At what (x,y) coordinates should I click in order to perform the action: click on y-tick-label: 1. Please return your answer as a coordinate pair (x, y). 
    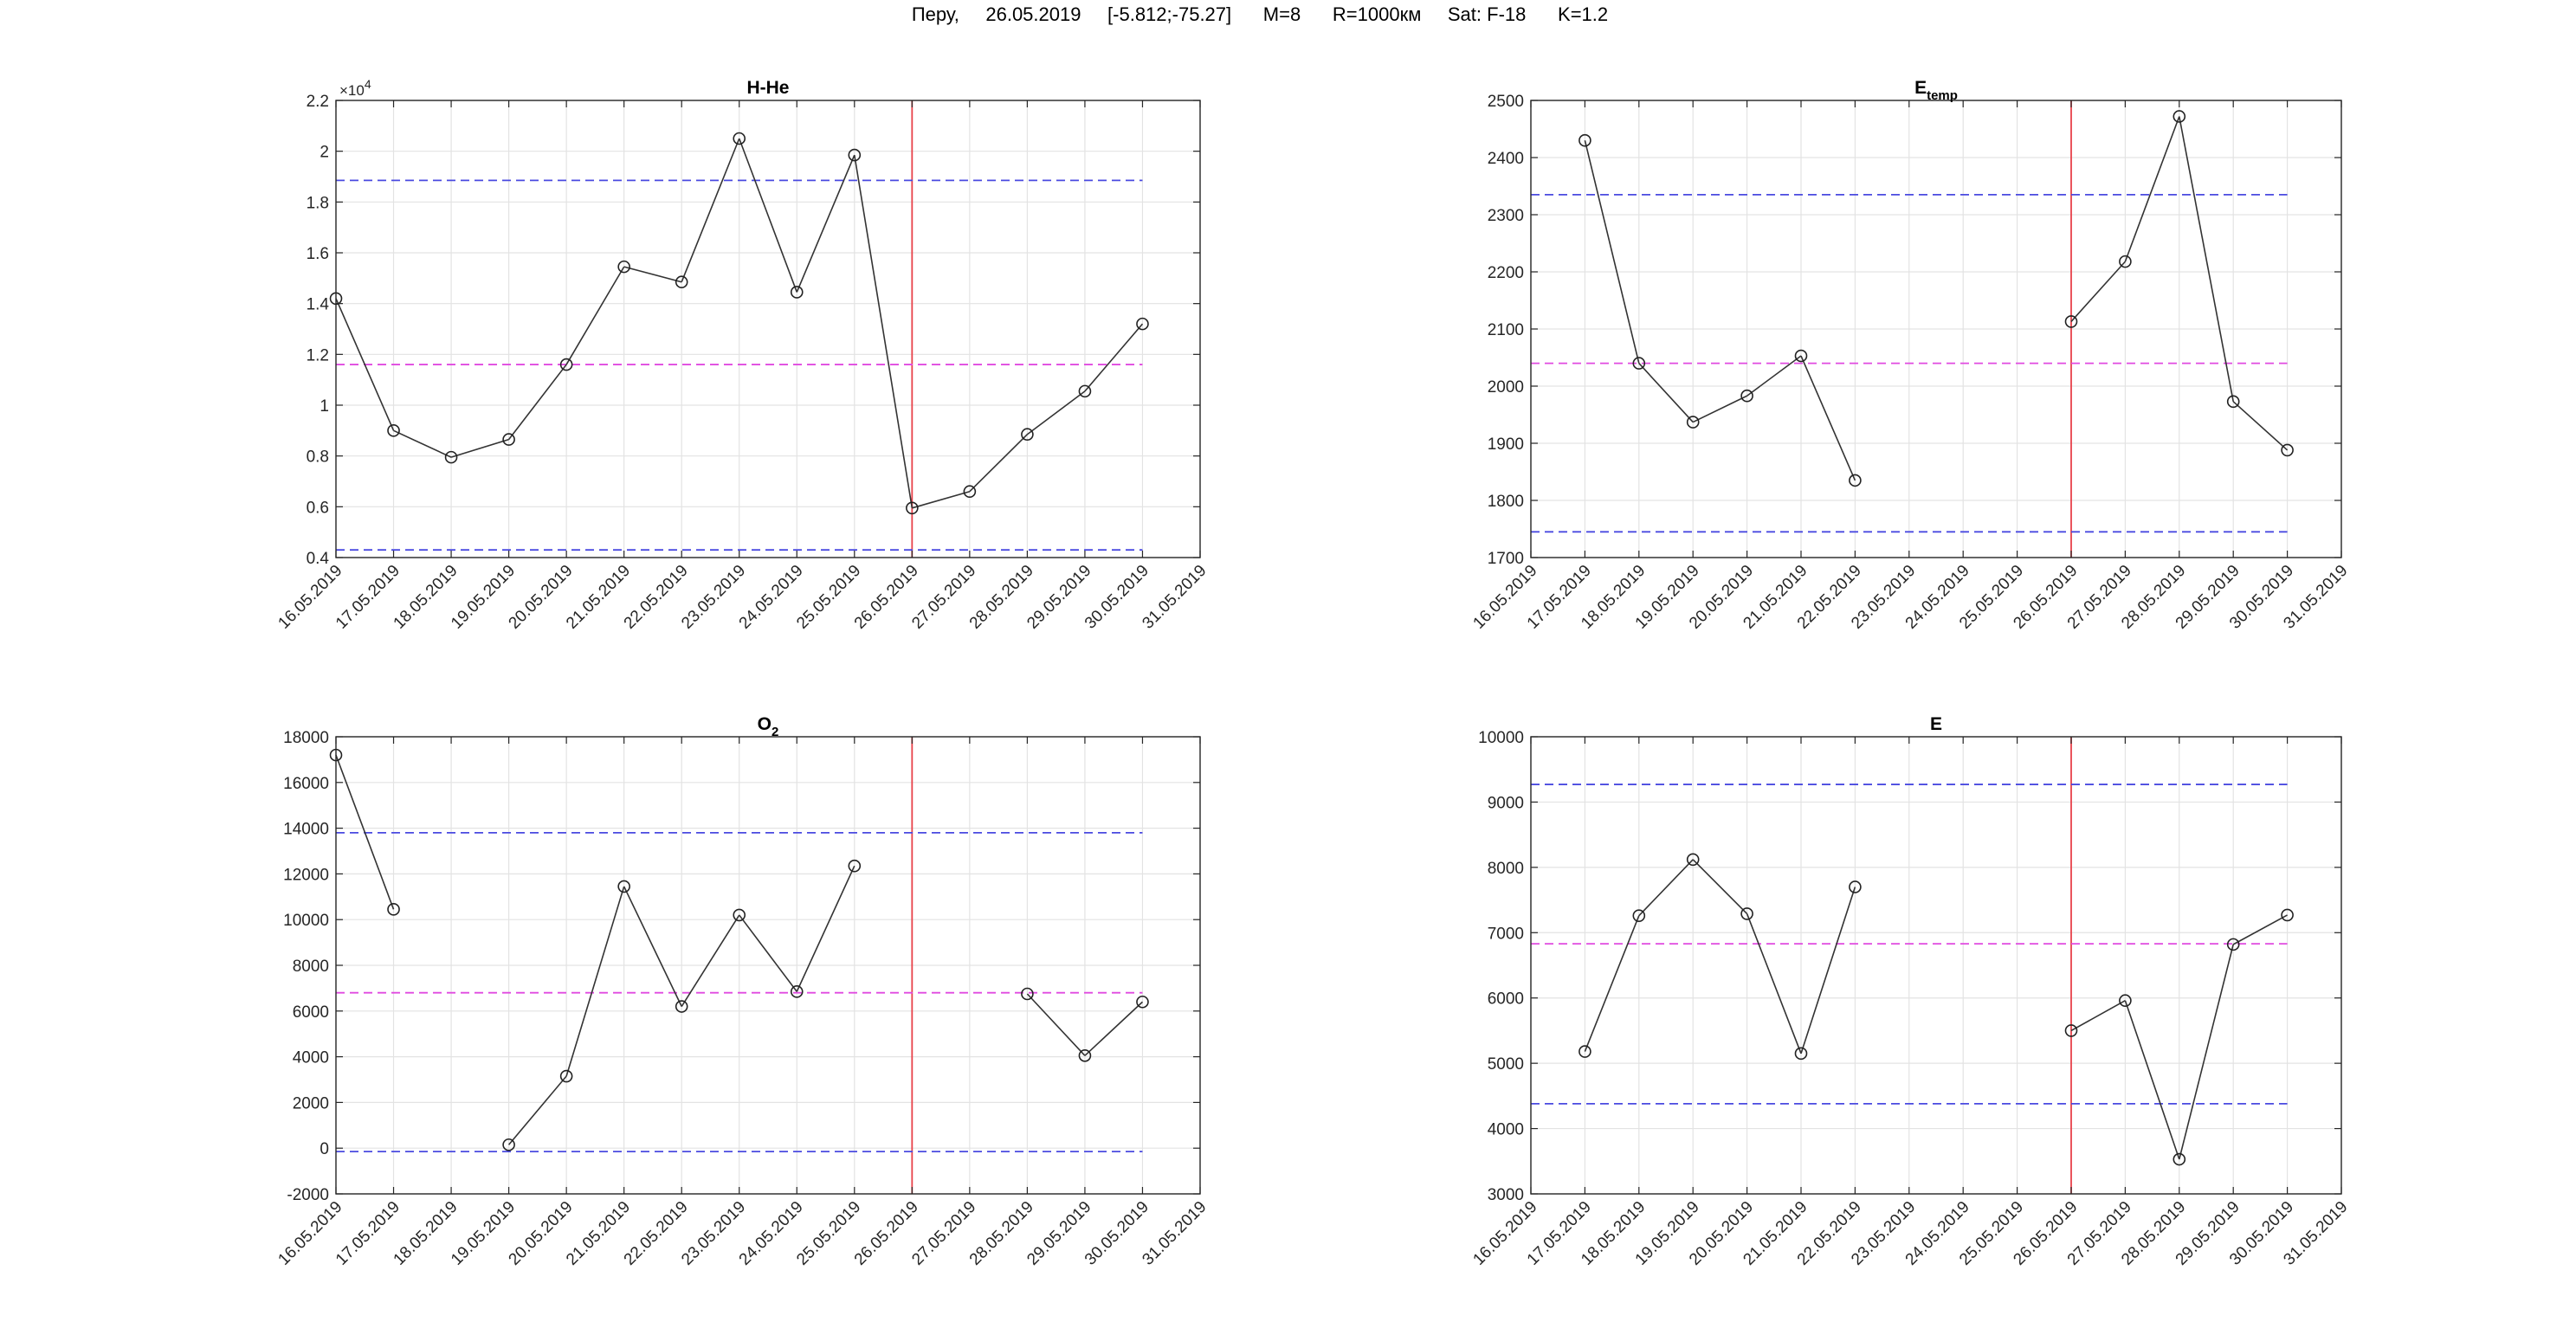
    Looking at the image, I should click on (324, 407).